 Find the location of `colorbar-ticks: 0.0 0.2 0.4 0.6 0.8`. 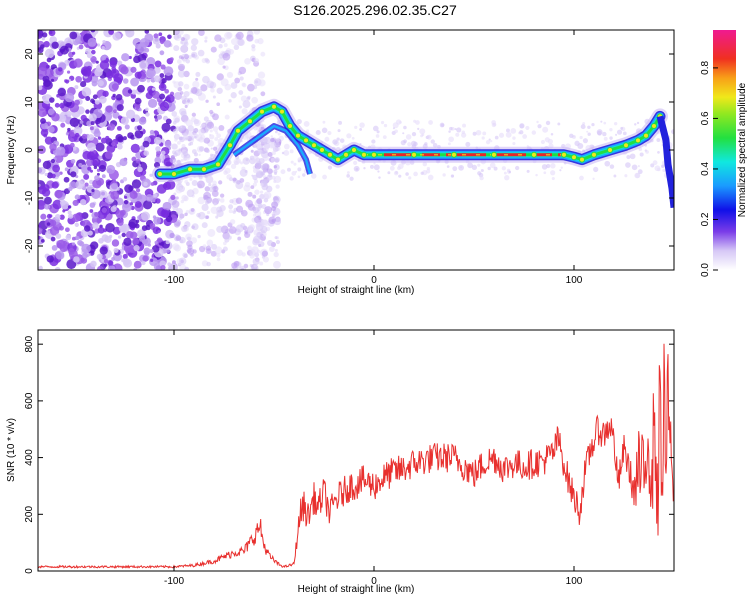

colorbar-ticks: 0.0 0.2 0.4 0.6 0.8 is located at coordinates (709, 169).